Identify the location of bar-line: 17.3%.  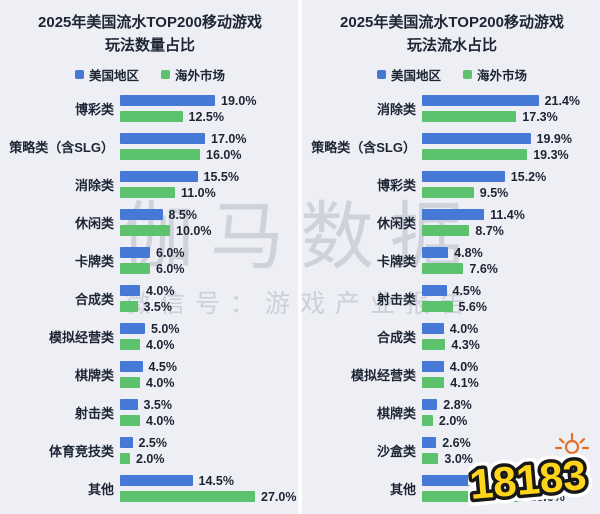
(511, 116).